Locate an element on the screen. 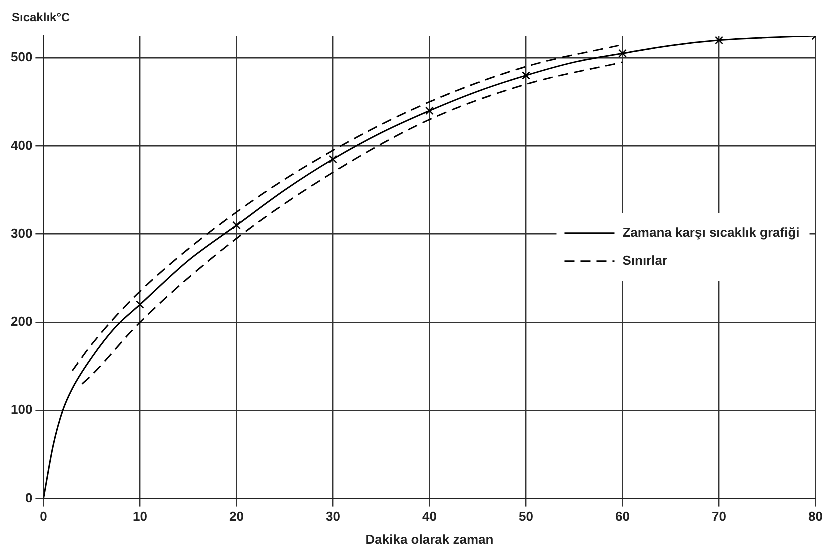  y-tick-label: 300 is located at coordinates (21, 233).